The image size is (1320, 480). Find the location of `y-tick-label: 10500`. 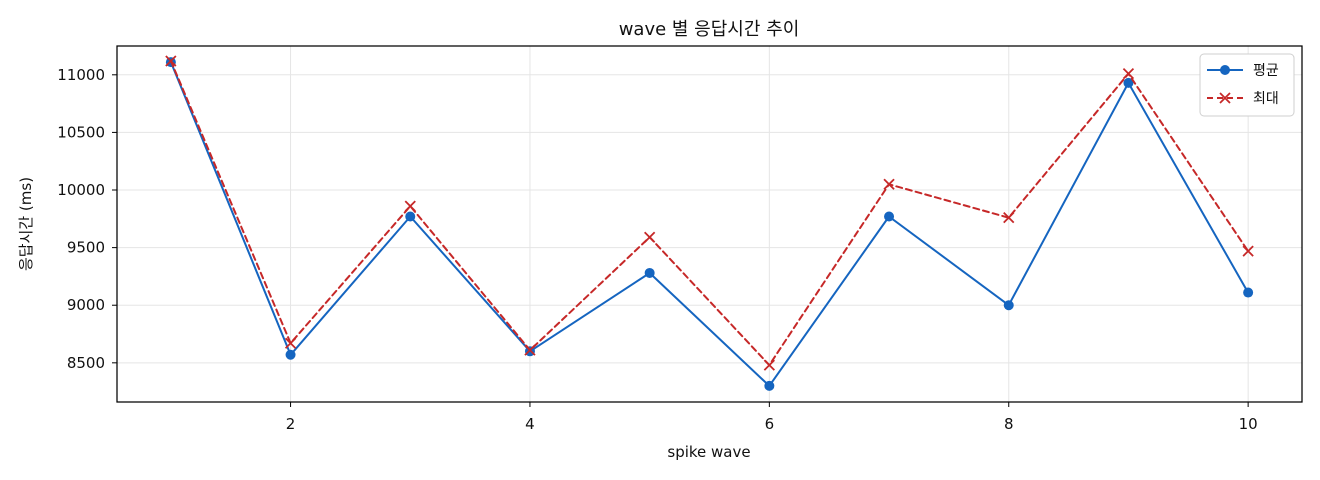

y-tick-label: 10500 is located at coordinates (81, 132).